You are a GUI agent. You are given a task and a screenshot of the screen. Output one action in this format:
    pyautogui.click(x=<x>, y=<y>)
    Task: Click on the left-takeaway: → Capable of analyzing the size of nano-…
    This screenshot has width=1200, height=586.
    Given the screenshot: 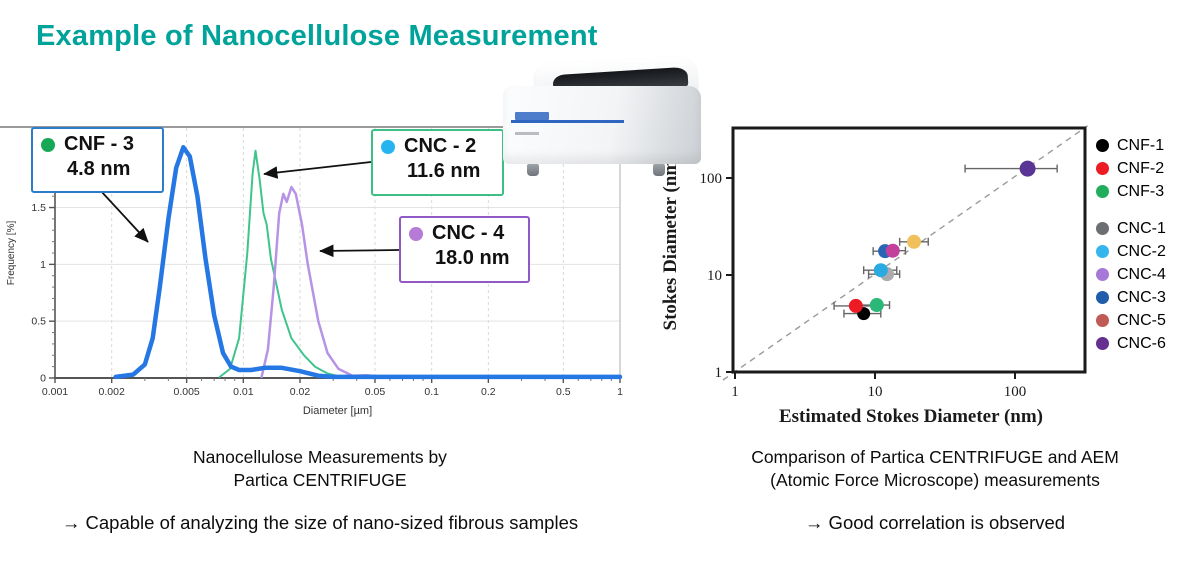 What is the action you would take?
    pyautogui.click(x=320, y=522)
    